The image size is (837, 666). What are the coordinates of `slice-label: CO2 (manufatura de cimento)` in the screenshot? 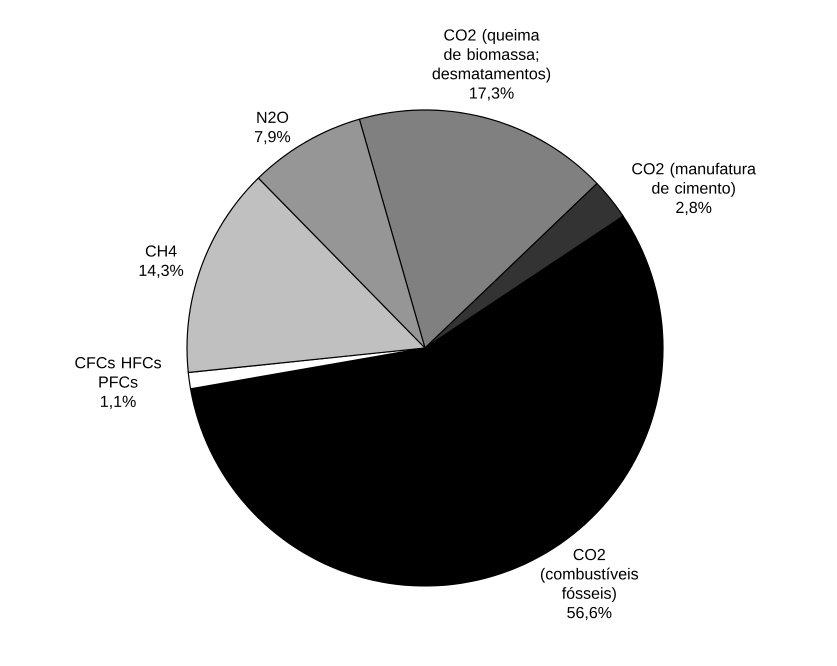 It's located at (694, 179).